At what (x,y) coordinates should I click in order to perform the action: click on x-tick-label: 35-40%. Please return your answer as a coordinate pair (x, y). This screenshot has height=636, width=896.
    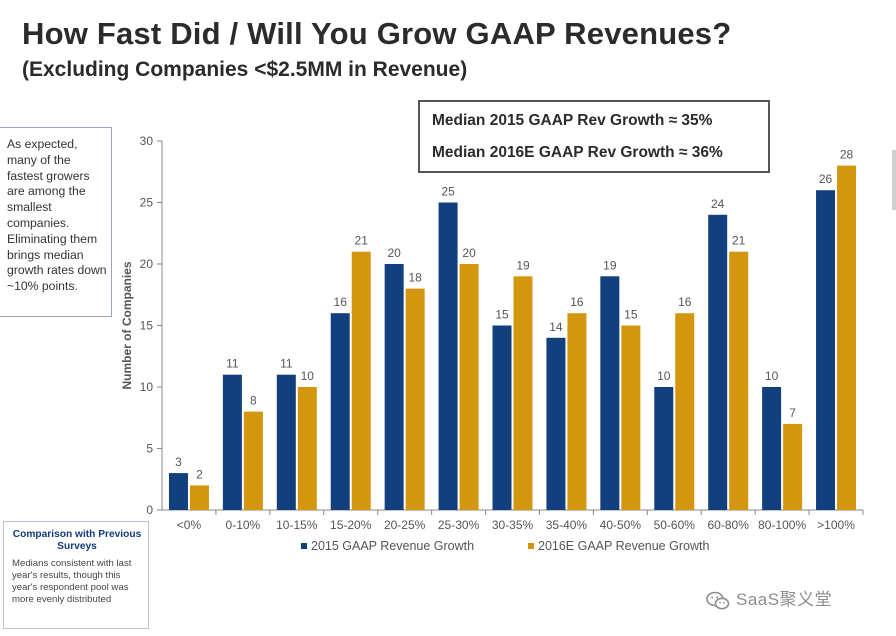
    Looking at the image, I should click on (567, 525).